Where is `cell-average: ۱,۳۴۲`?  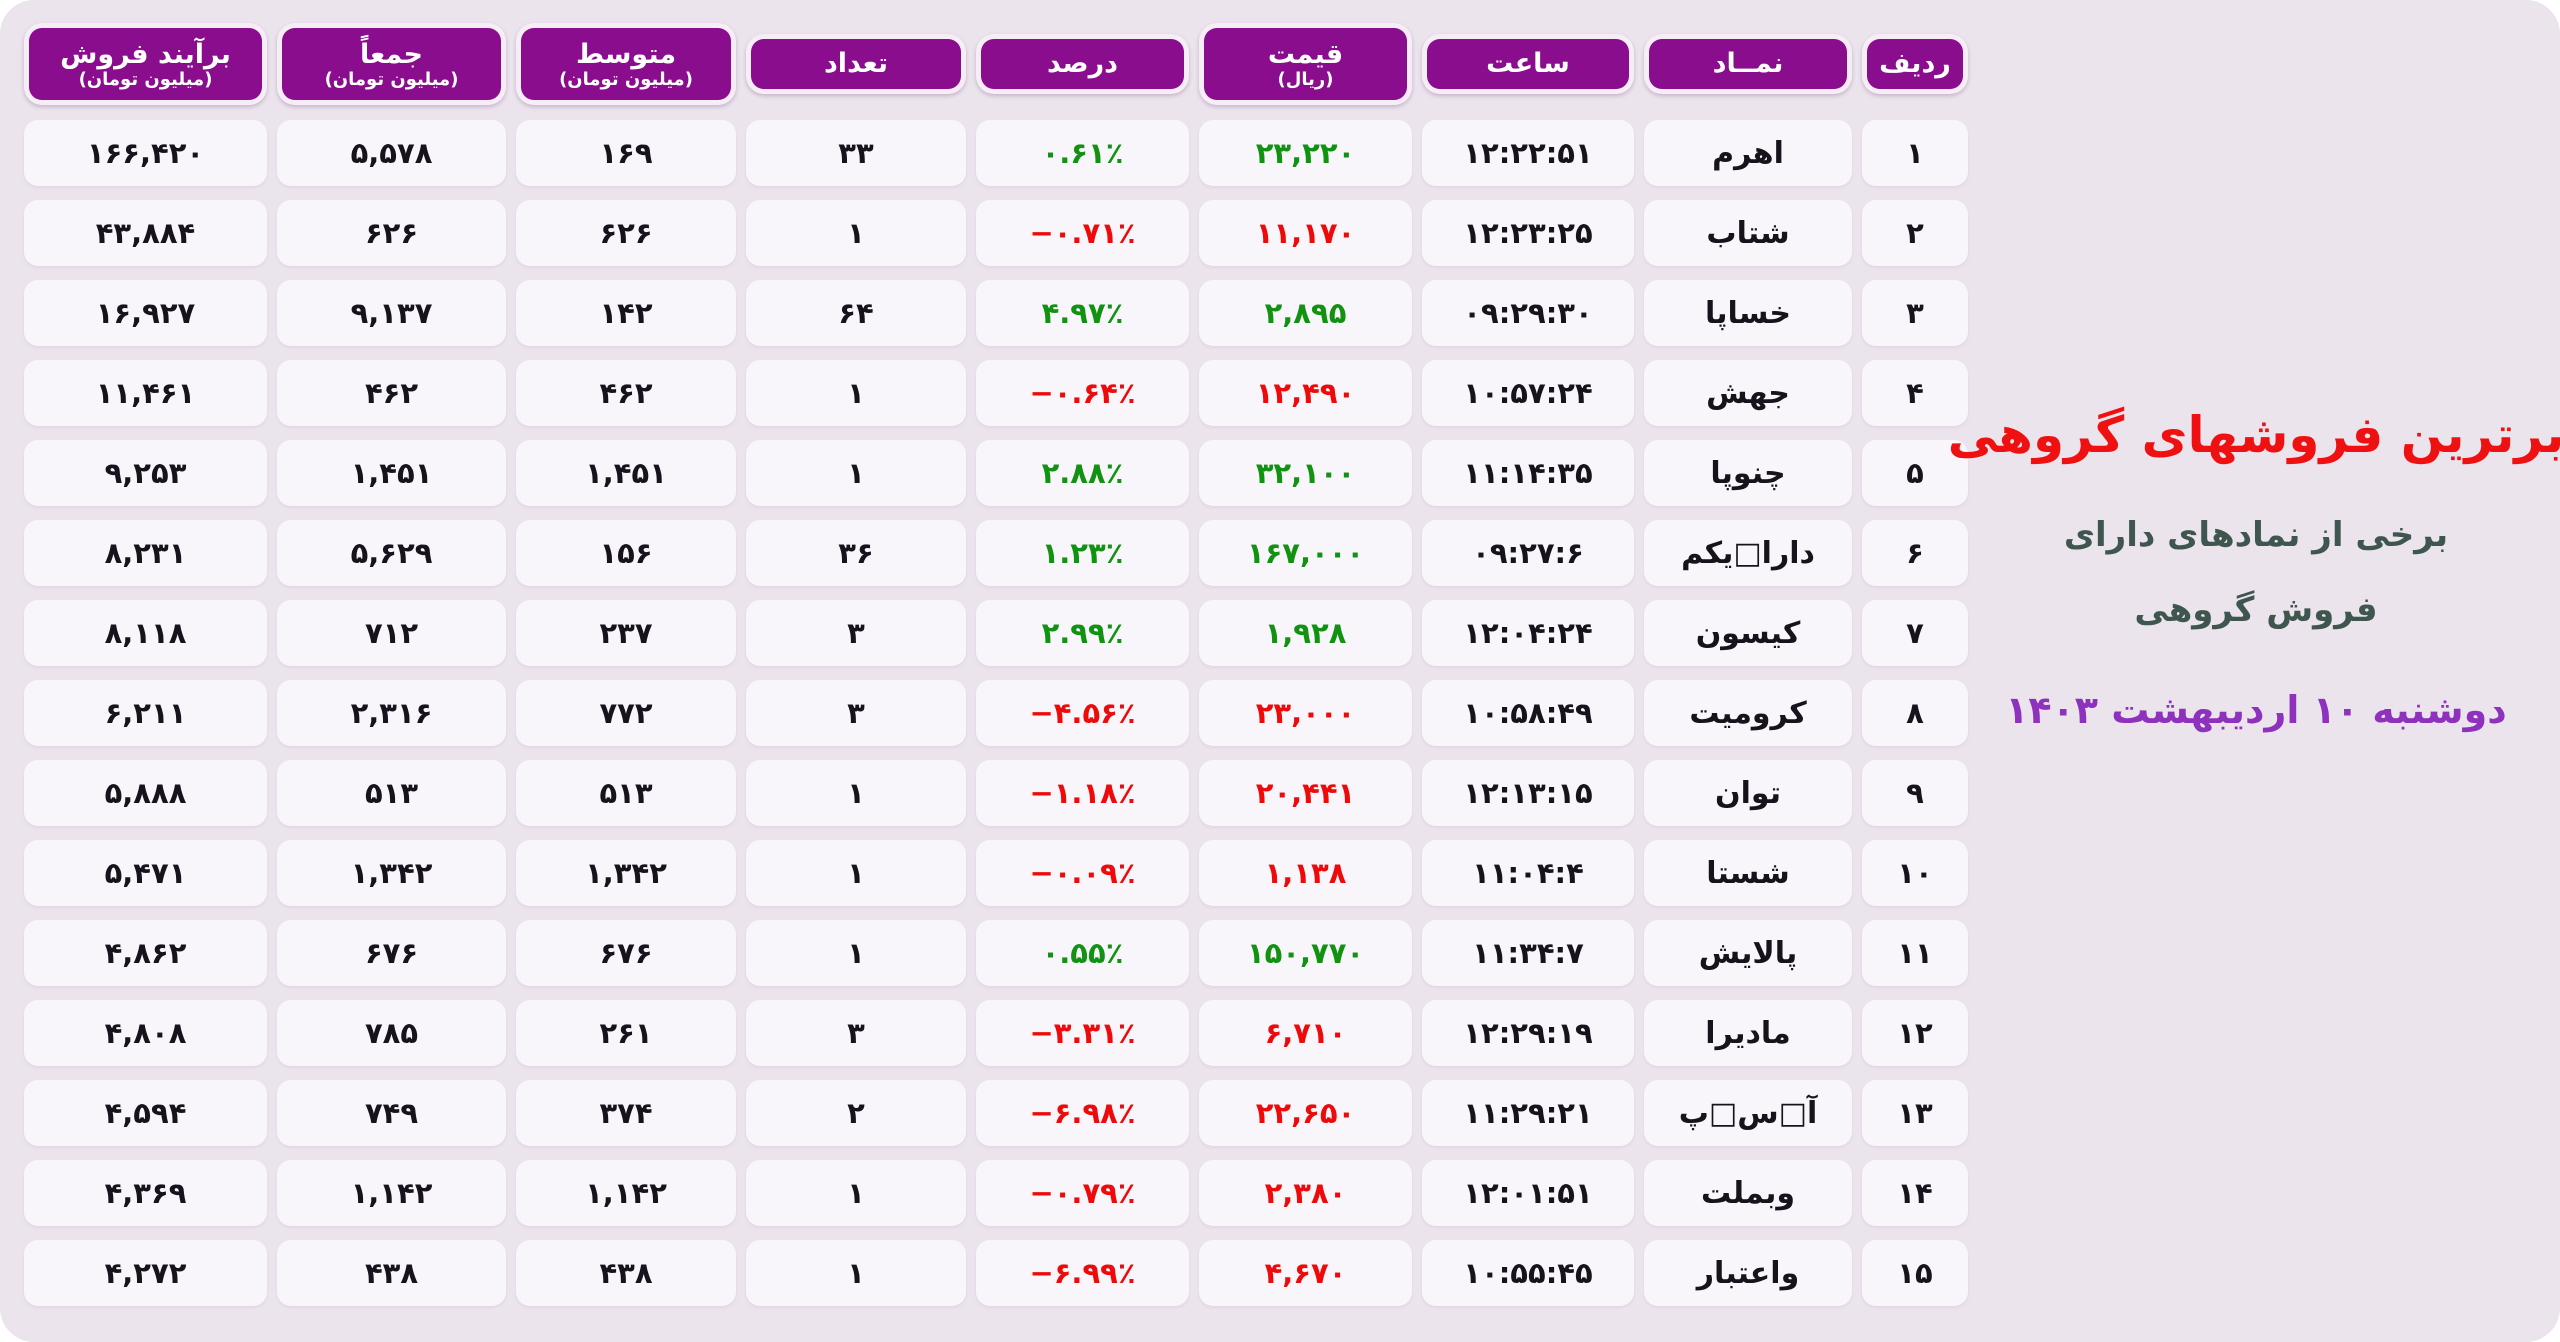 cell-average: ۱,۳۴۲ is located at coordinates (626, 873).